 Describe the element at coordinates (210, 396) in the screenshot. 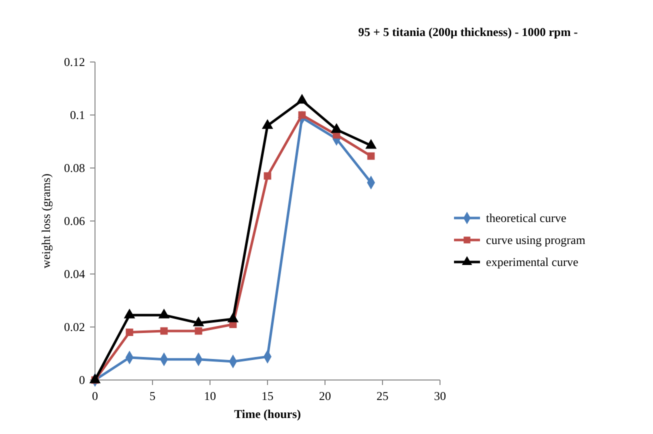

I see `x-tick-label: 10` at that location.